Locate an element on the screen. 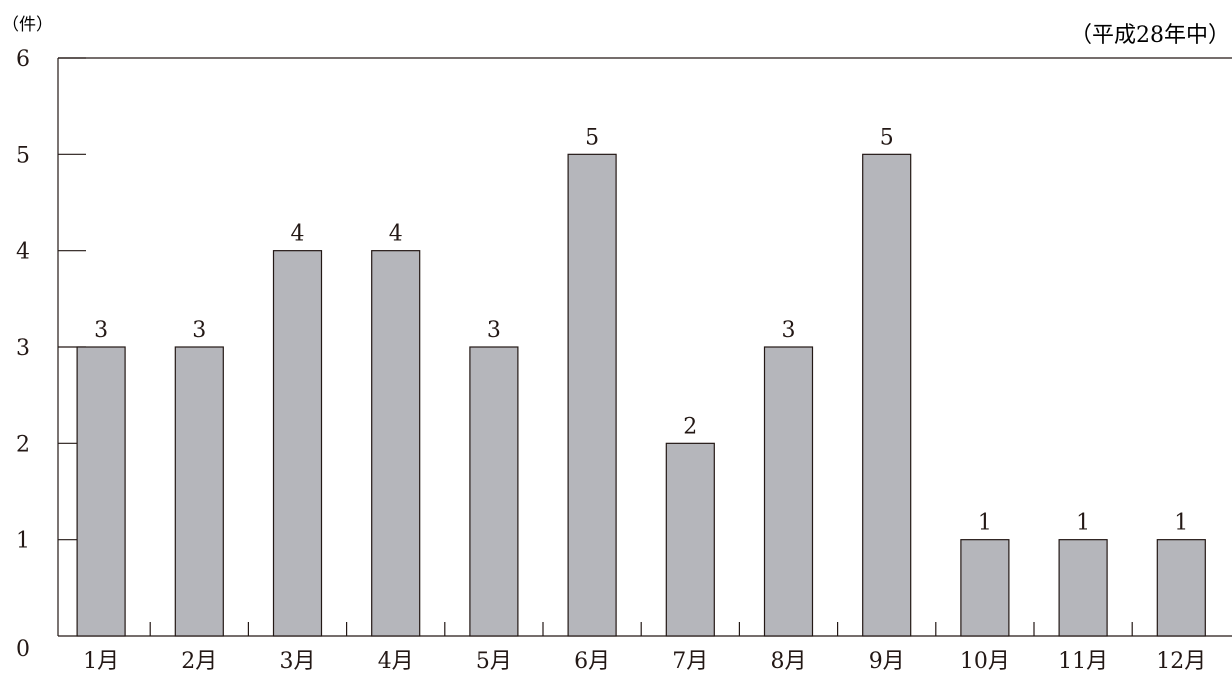 The width and height of the screenshot is (1232, 675). data-label: 2 is located at coordinates (690, 426).